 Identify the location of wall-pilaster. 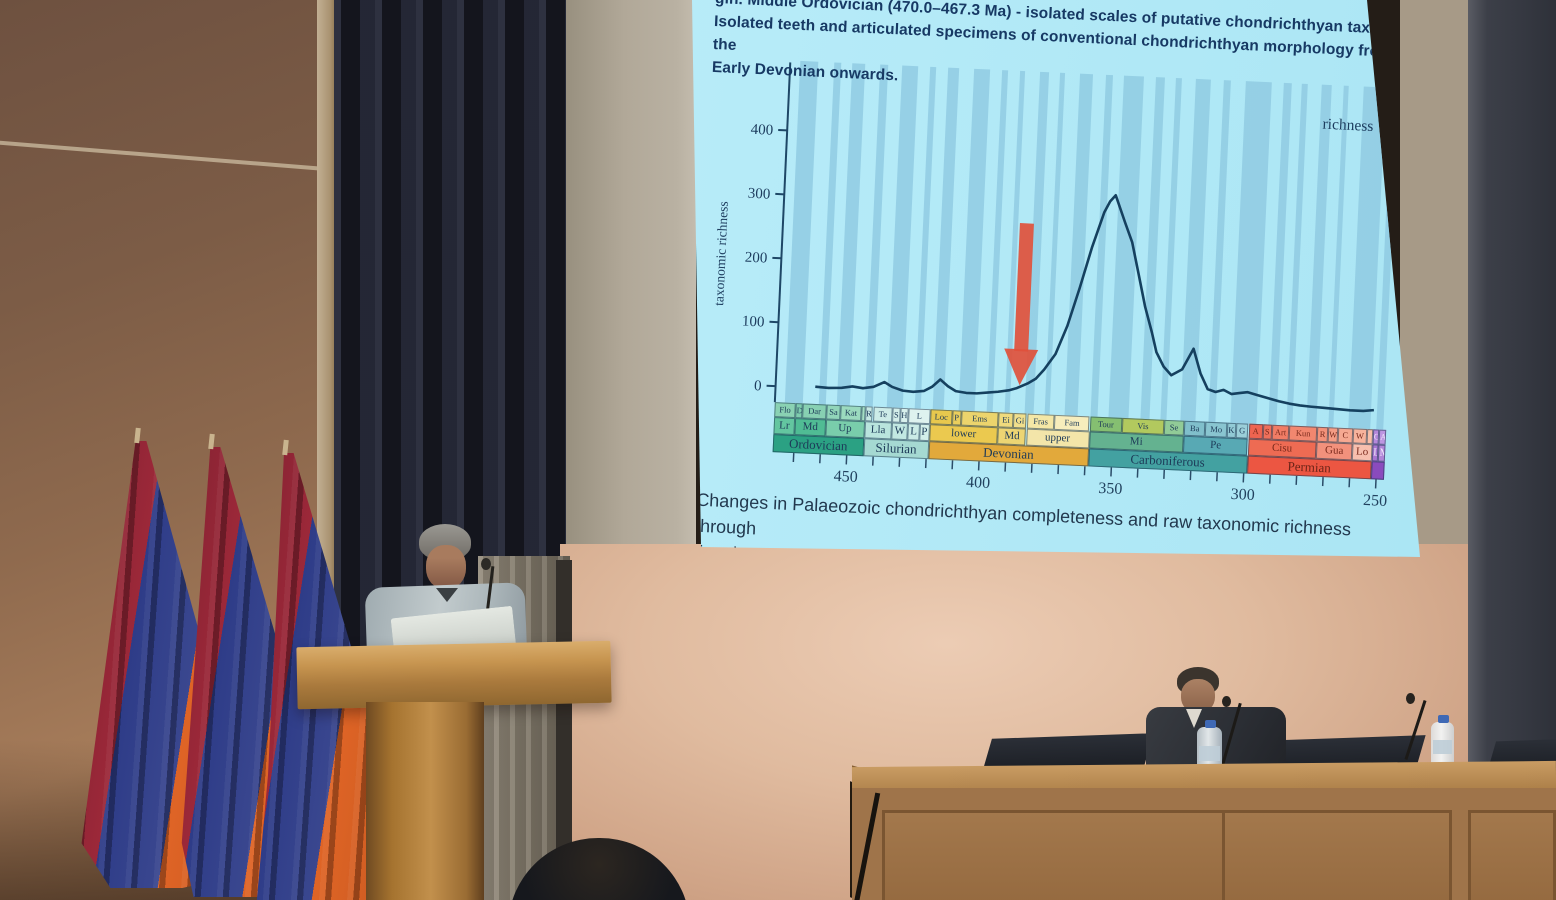
(326, 330).